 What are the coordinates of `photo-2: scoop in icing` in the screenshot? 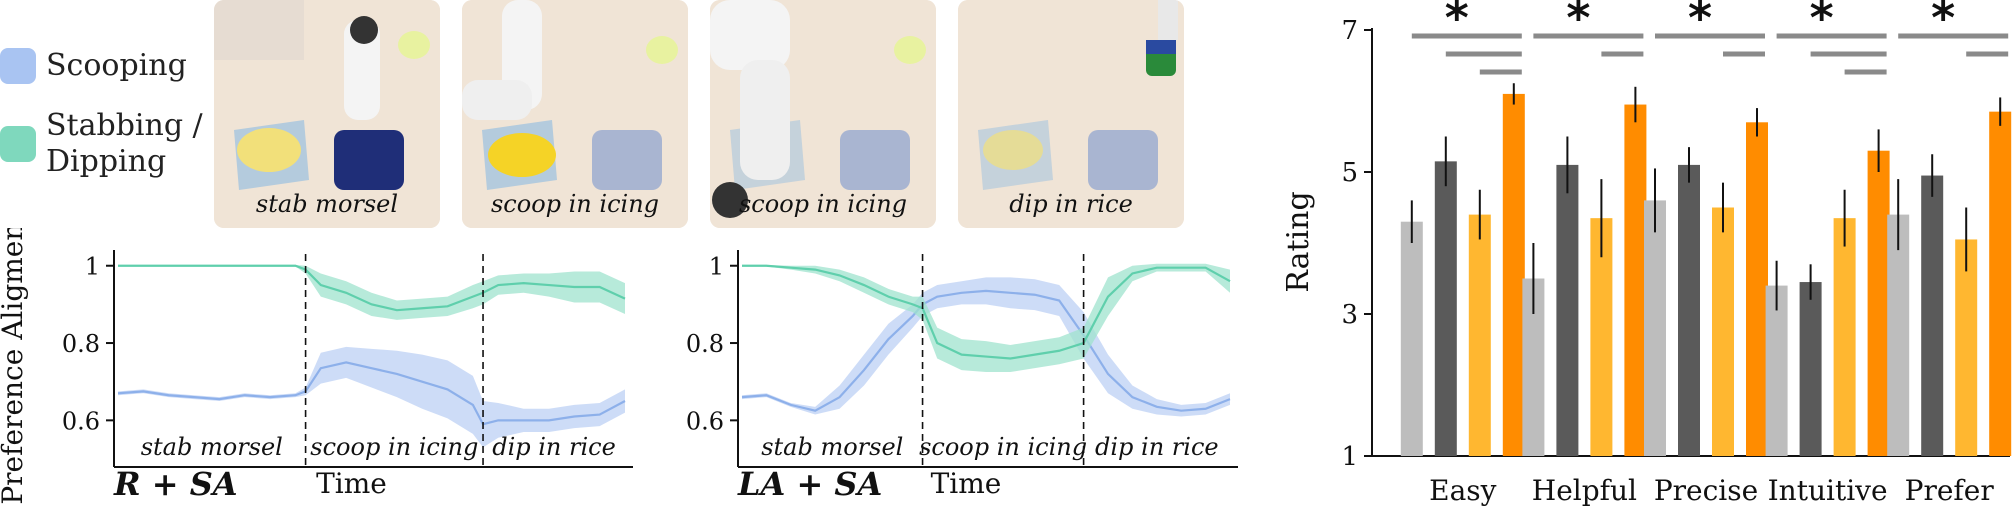 It's located at (575, 114).